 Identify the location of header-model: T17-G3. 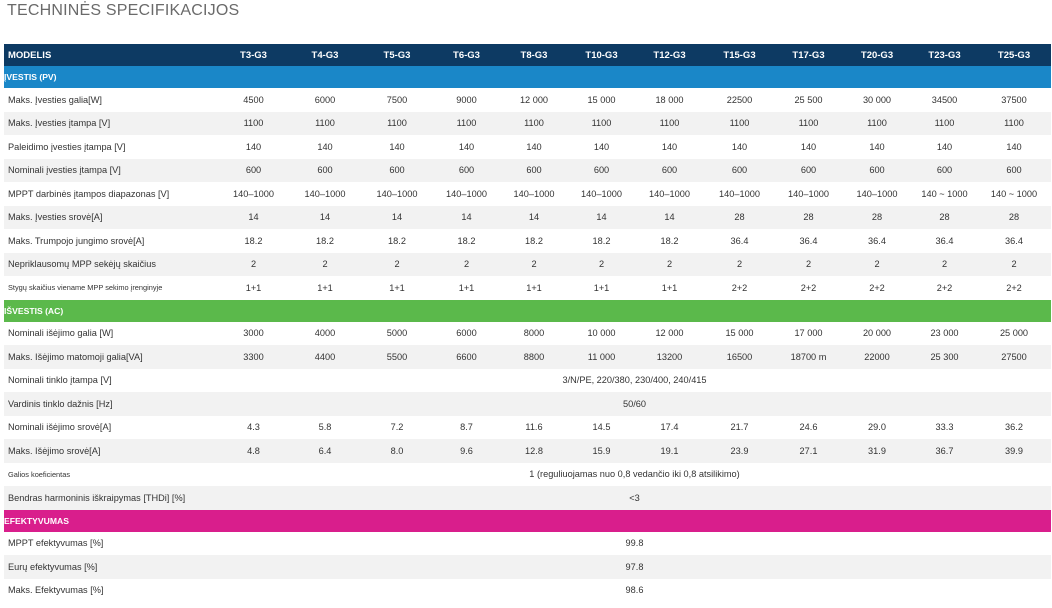
(808, 55).